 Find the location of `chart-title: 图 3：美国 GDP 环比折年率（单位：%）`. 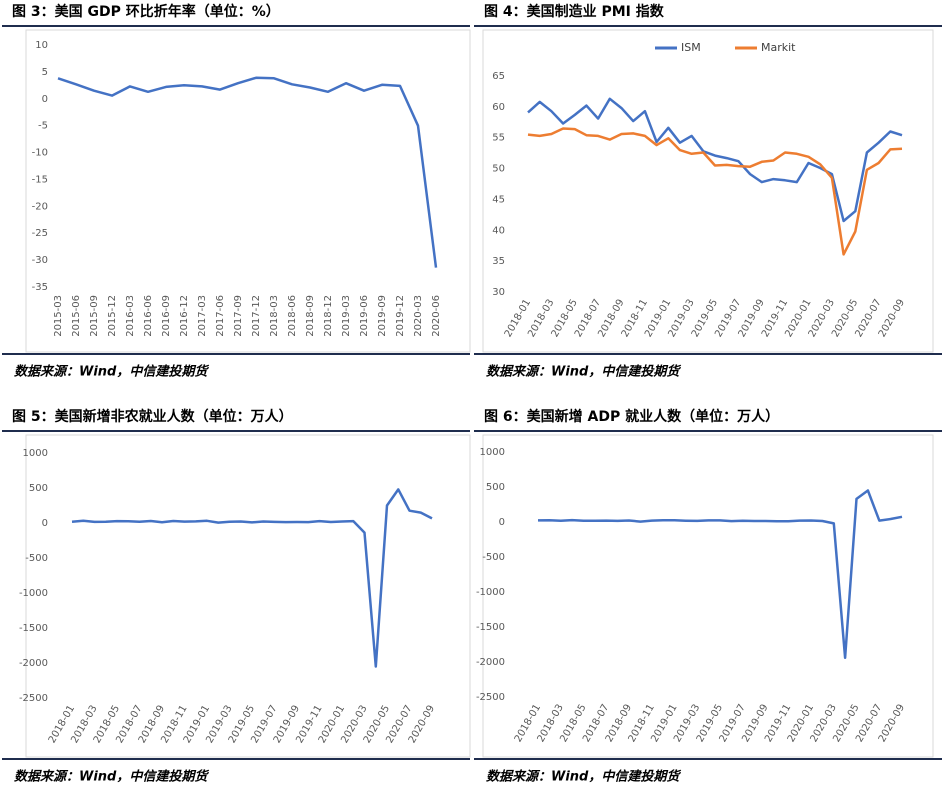

chart-title: 图 3：美国 GDP 环比折年率（单位：%） is located at coordinates (146, 11).